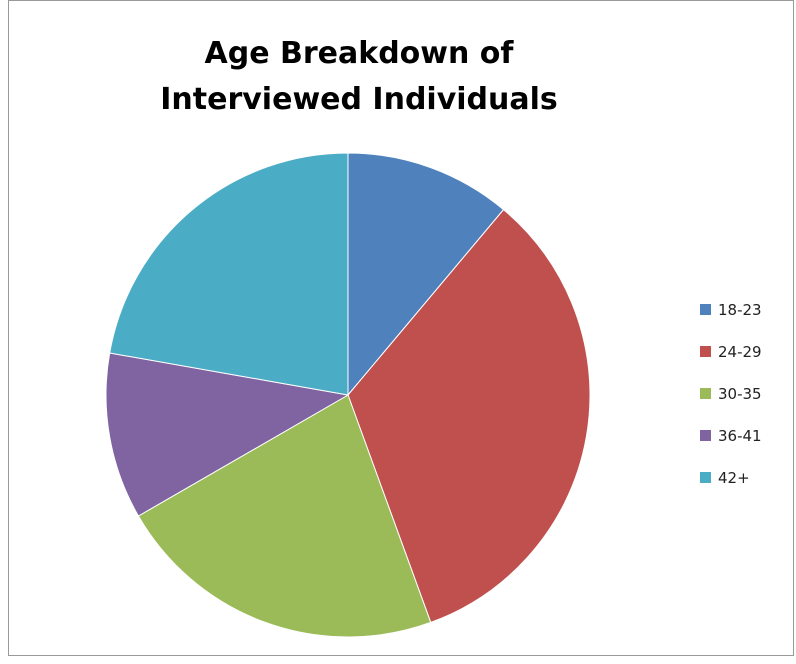 Image resolution: width=796 pixels, height=664 pixels. I want to click on legend-label-30-35: 30-35, so click(740, 394).